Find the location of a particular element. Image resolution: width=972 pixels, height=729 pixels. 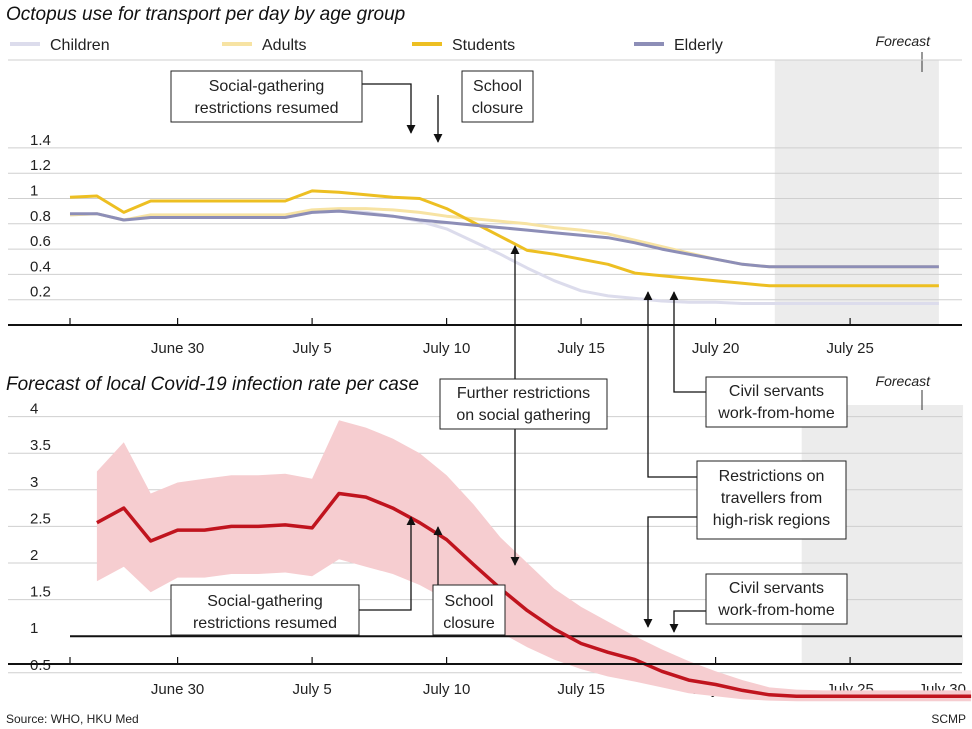

arrow-civil-top is located at coordinates (687, 342).